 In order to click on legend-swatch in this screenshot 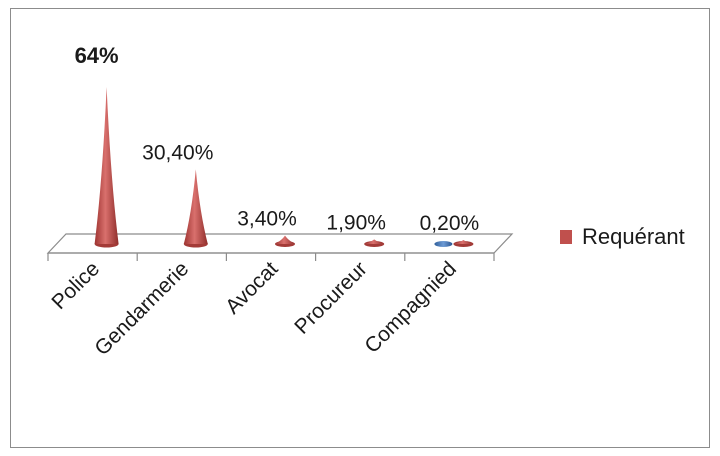, I will do `click(566, 237)`.